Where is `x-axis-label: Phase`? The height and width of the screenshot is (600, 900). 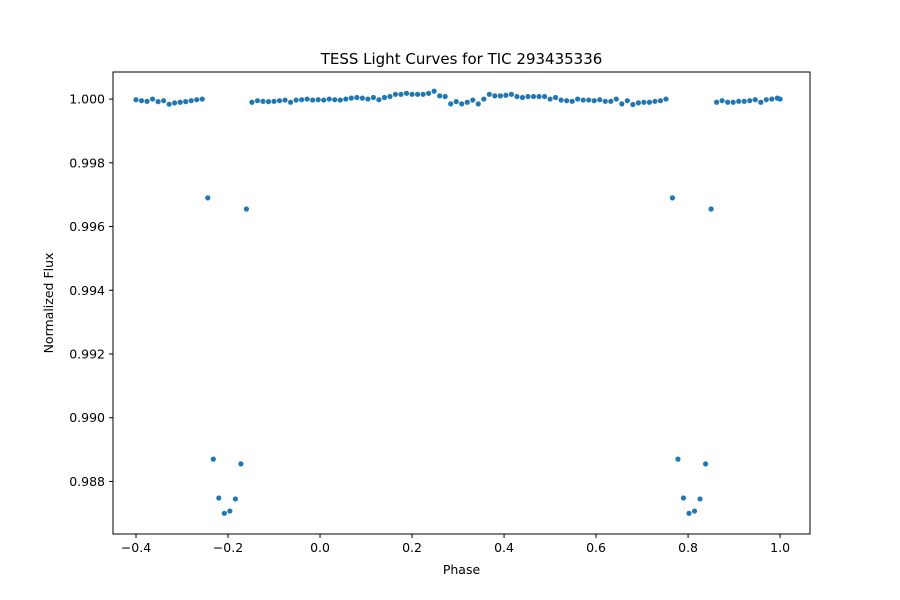
x-axis-label: Phase is located at coordinates (462, 569).